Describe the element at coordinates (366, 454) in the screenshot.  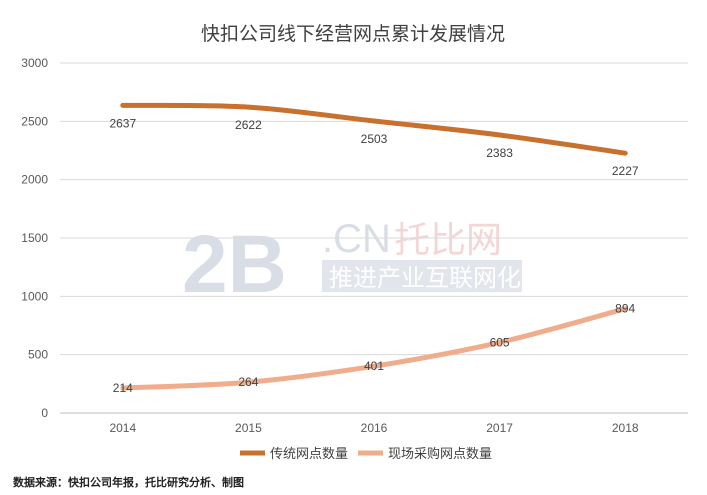
I see `legend: 传统网点数量 现场采购网点数量` at that location.